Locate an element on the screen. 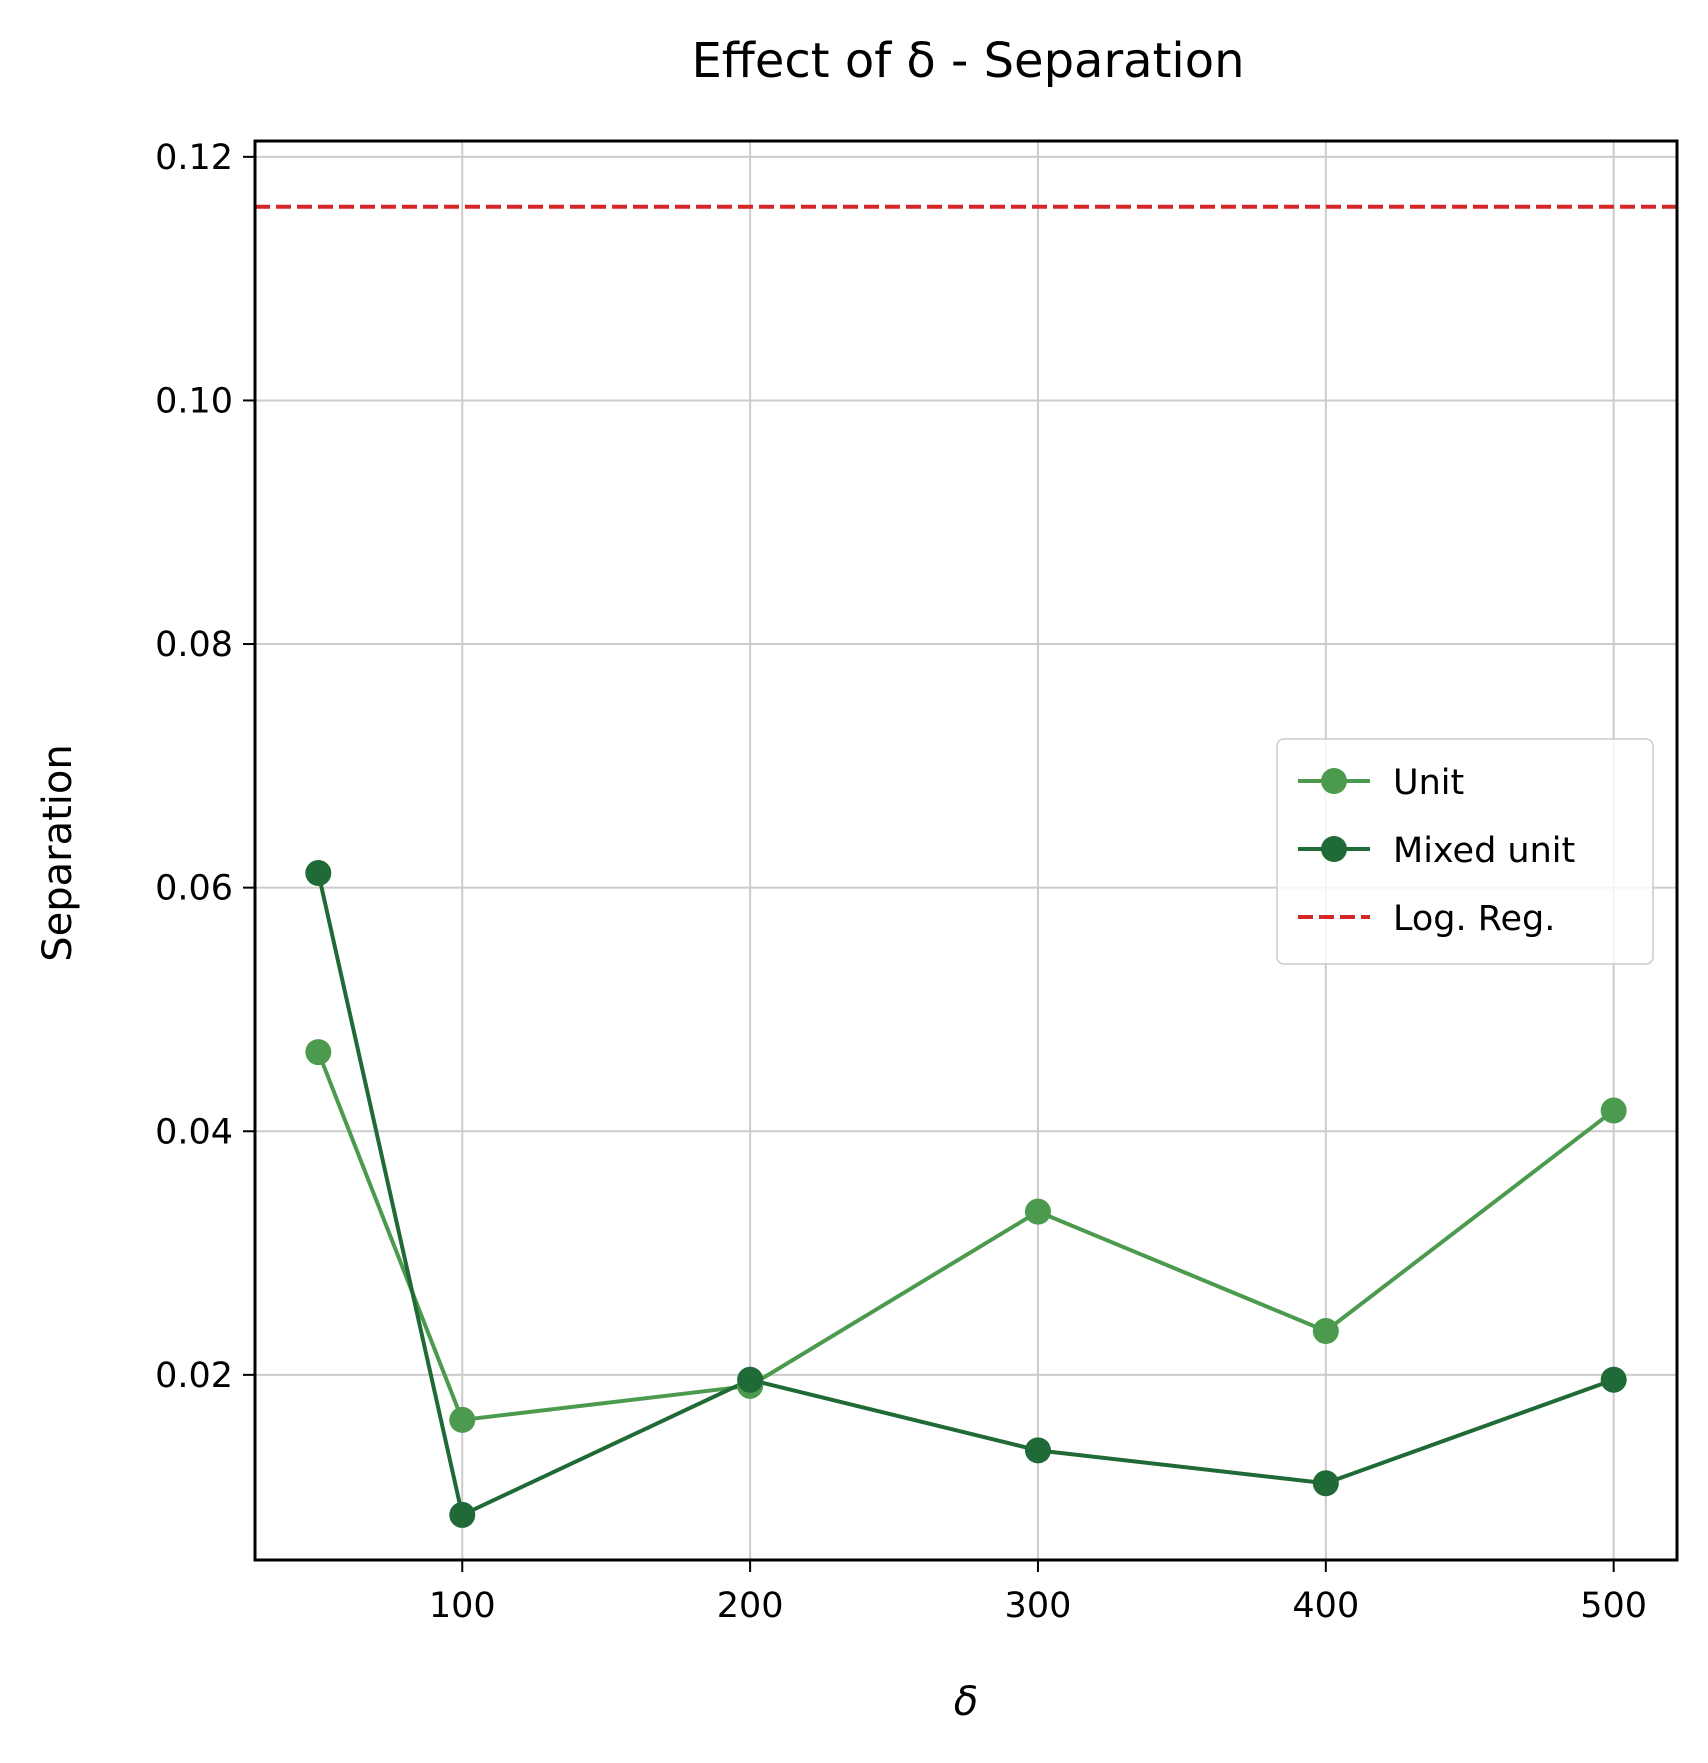 The height and width of the screenshot is (1763, 1708). y-tick-label: 0.06 is located at coordinates (194, 889).